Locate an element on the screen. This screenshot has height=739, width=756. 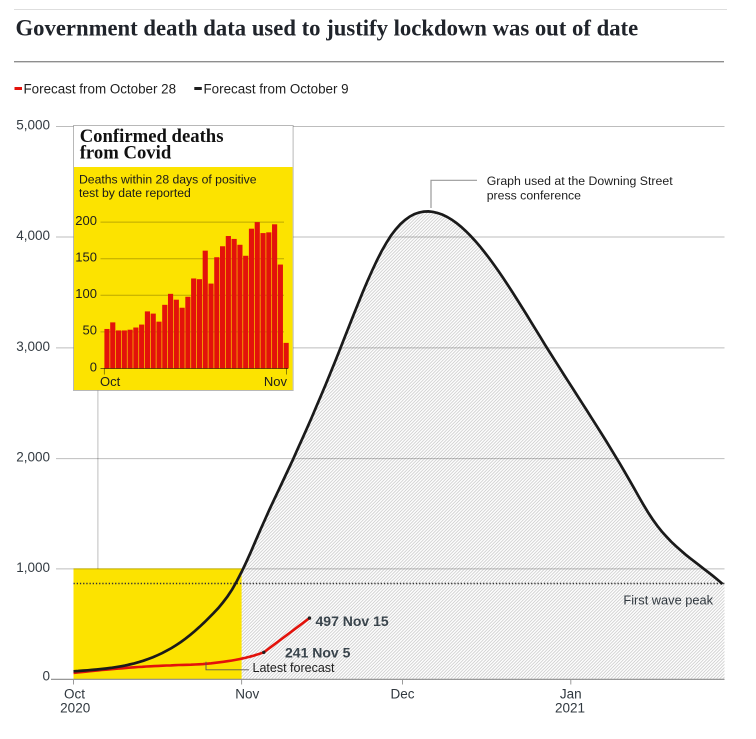
svg-text: Forecast from October 28 is located at coordinates (100, 88).